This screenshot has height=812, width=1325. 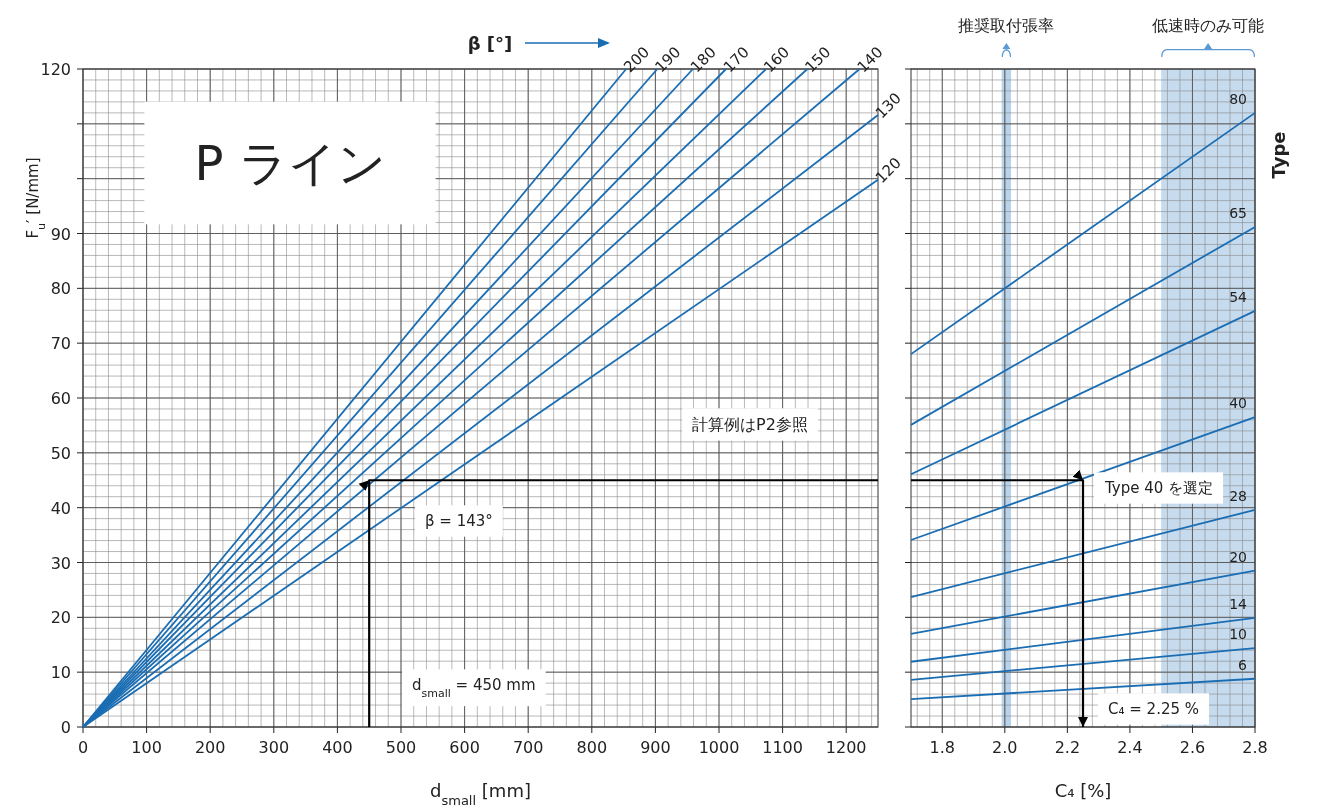 I want to click on band-label: 低速時のみ可能, so click(x=1208, y=25).